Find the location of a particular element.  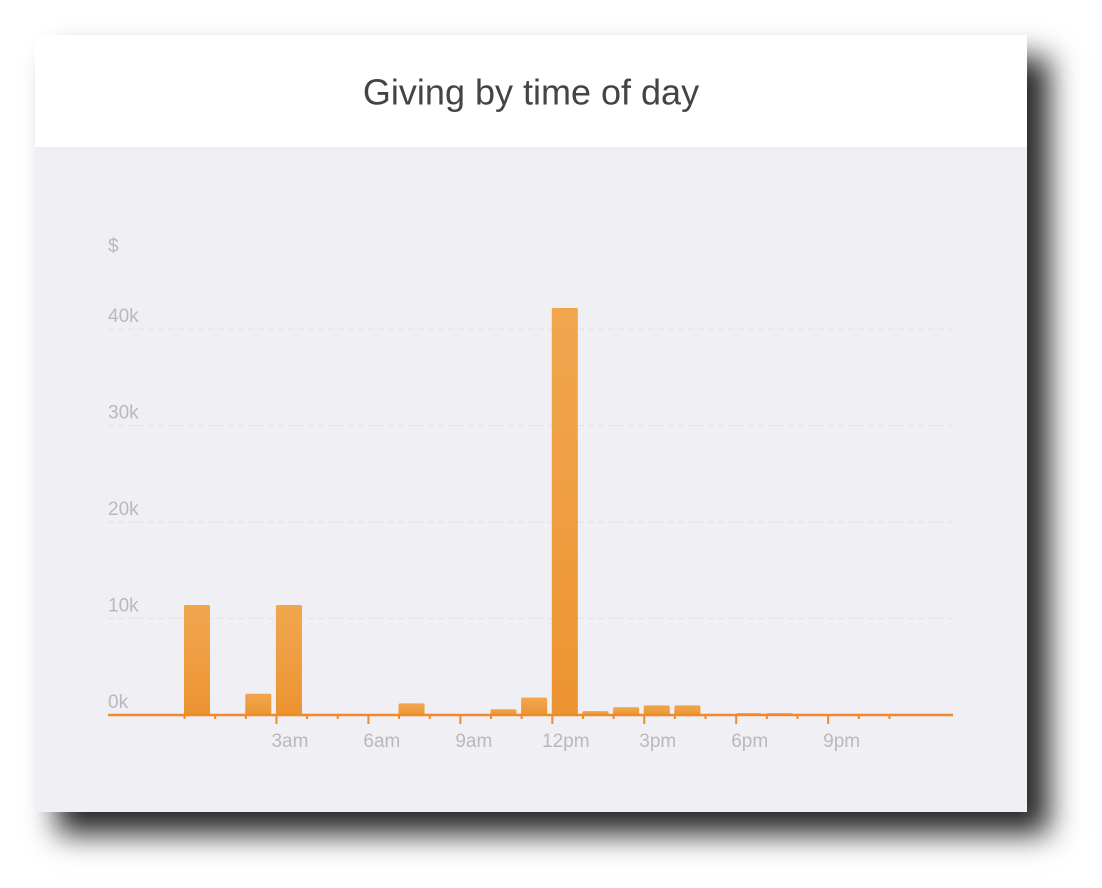

x-tick-label: 6am is located at coordinates (381, 741).